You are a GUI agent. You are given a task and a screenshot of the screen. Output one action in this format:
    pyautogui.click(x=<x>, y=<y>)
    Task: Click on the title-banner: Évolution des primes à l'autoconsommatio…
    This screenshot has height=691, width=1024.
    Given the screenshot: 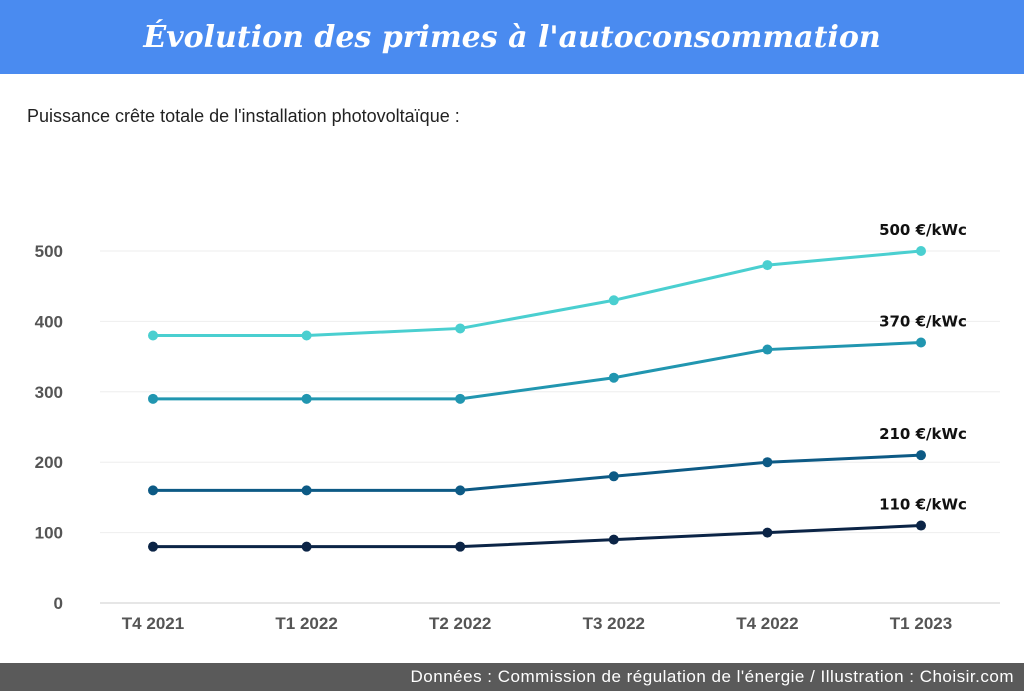 What is the action you would take?
    pyautogui.click(x=512, y=37)
    